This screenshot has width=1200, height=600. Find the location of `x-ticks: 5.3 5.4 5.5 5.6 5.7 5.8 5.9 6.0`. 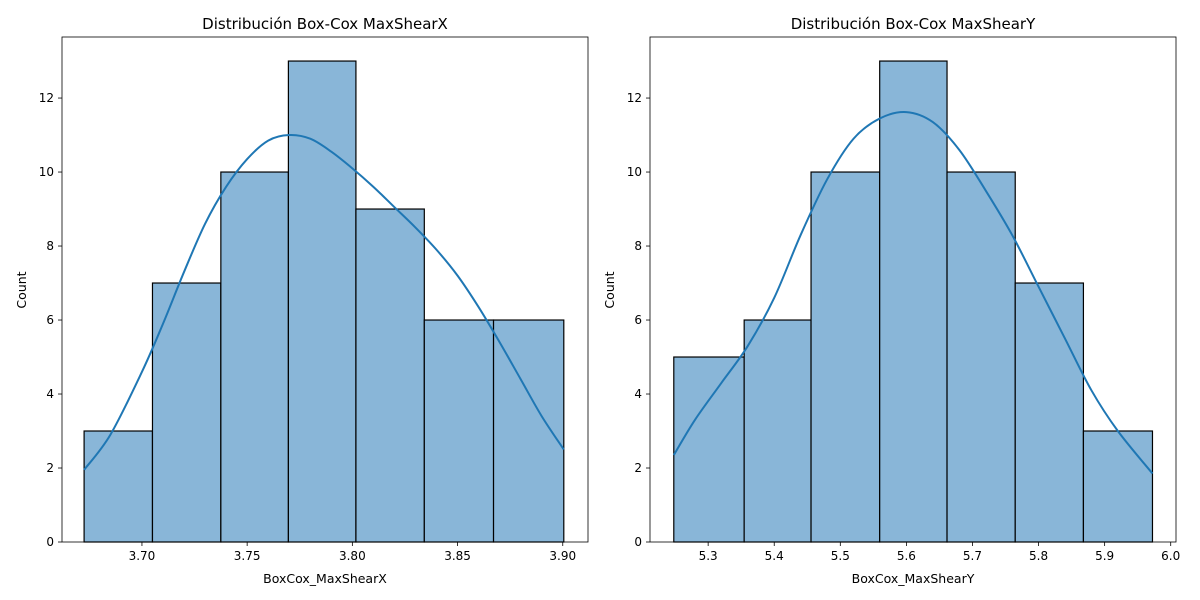

x-ticks: 5.3 5.4 5.5 5.6 5.7 5.8 5.9 6.0 is located at coordinates (939, 552).